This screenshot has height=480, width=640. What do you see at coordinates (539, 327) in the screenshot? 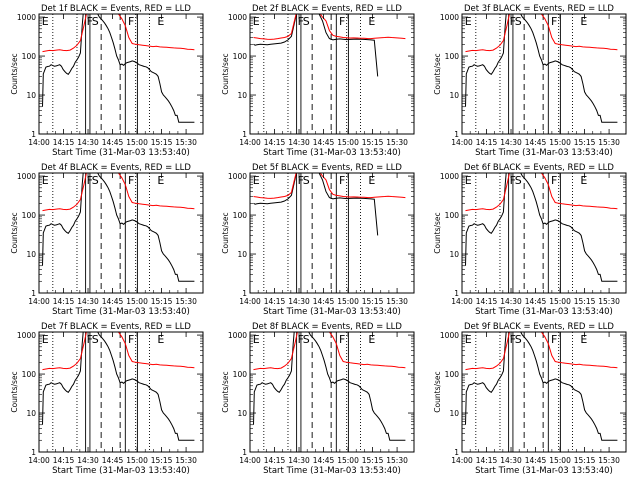
I see `plot-title: Det 9f BLACK = Events, RED = LLD` at bounding box center [539, 327].